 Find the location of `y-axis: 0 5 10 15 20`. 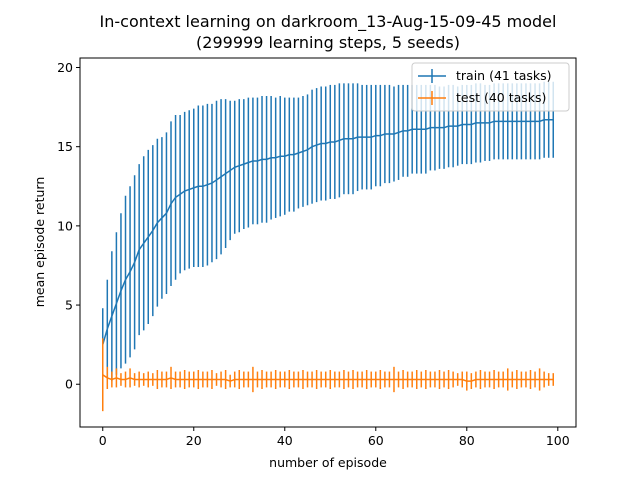

y-axis: 0 5 10 15 20 is located at coordinates (68, 226).